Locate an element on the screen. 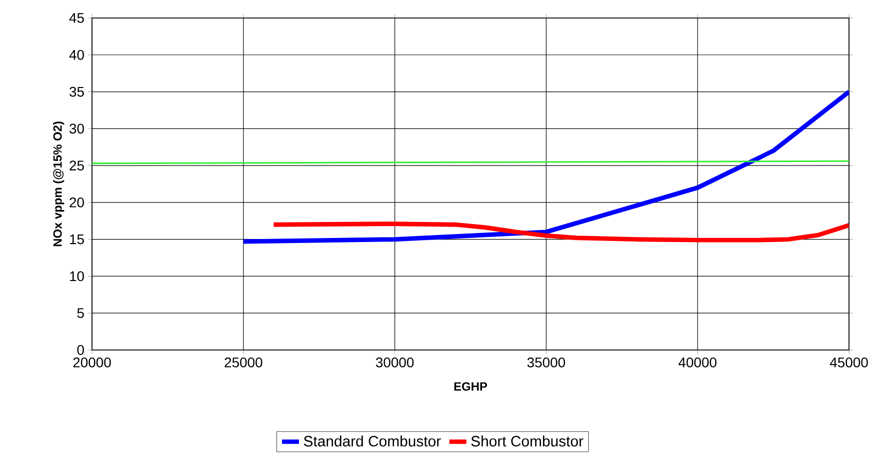  y-tick-label: 45 is located at coordinates (76, 18).